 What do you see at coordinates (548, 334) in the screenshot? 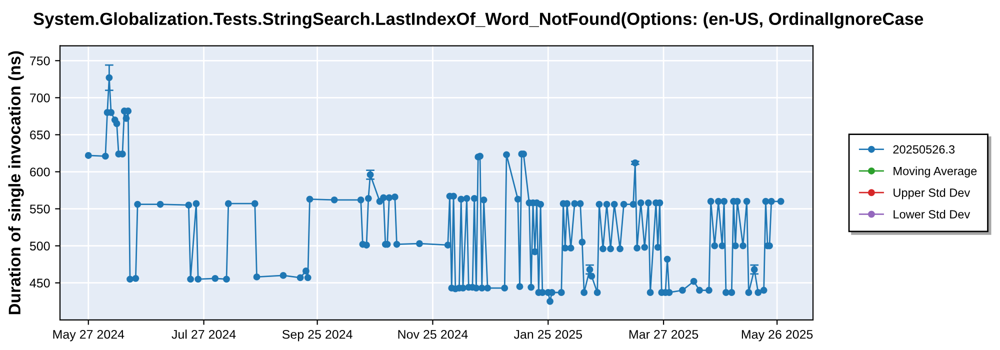
I see `x-tick-label: Jan 25 2025` at bounding box center [548, 334].